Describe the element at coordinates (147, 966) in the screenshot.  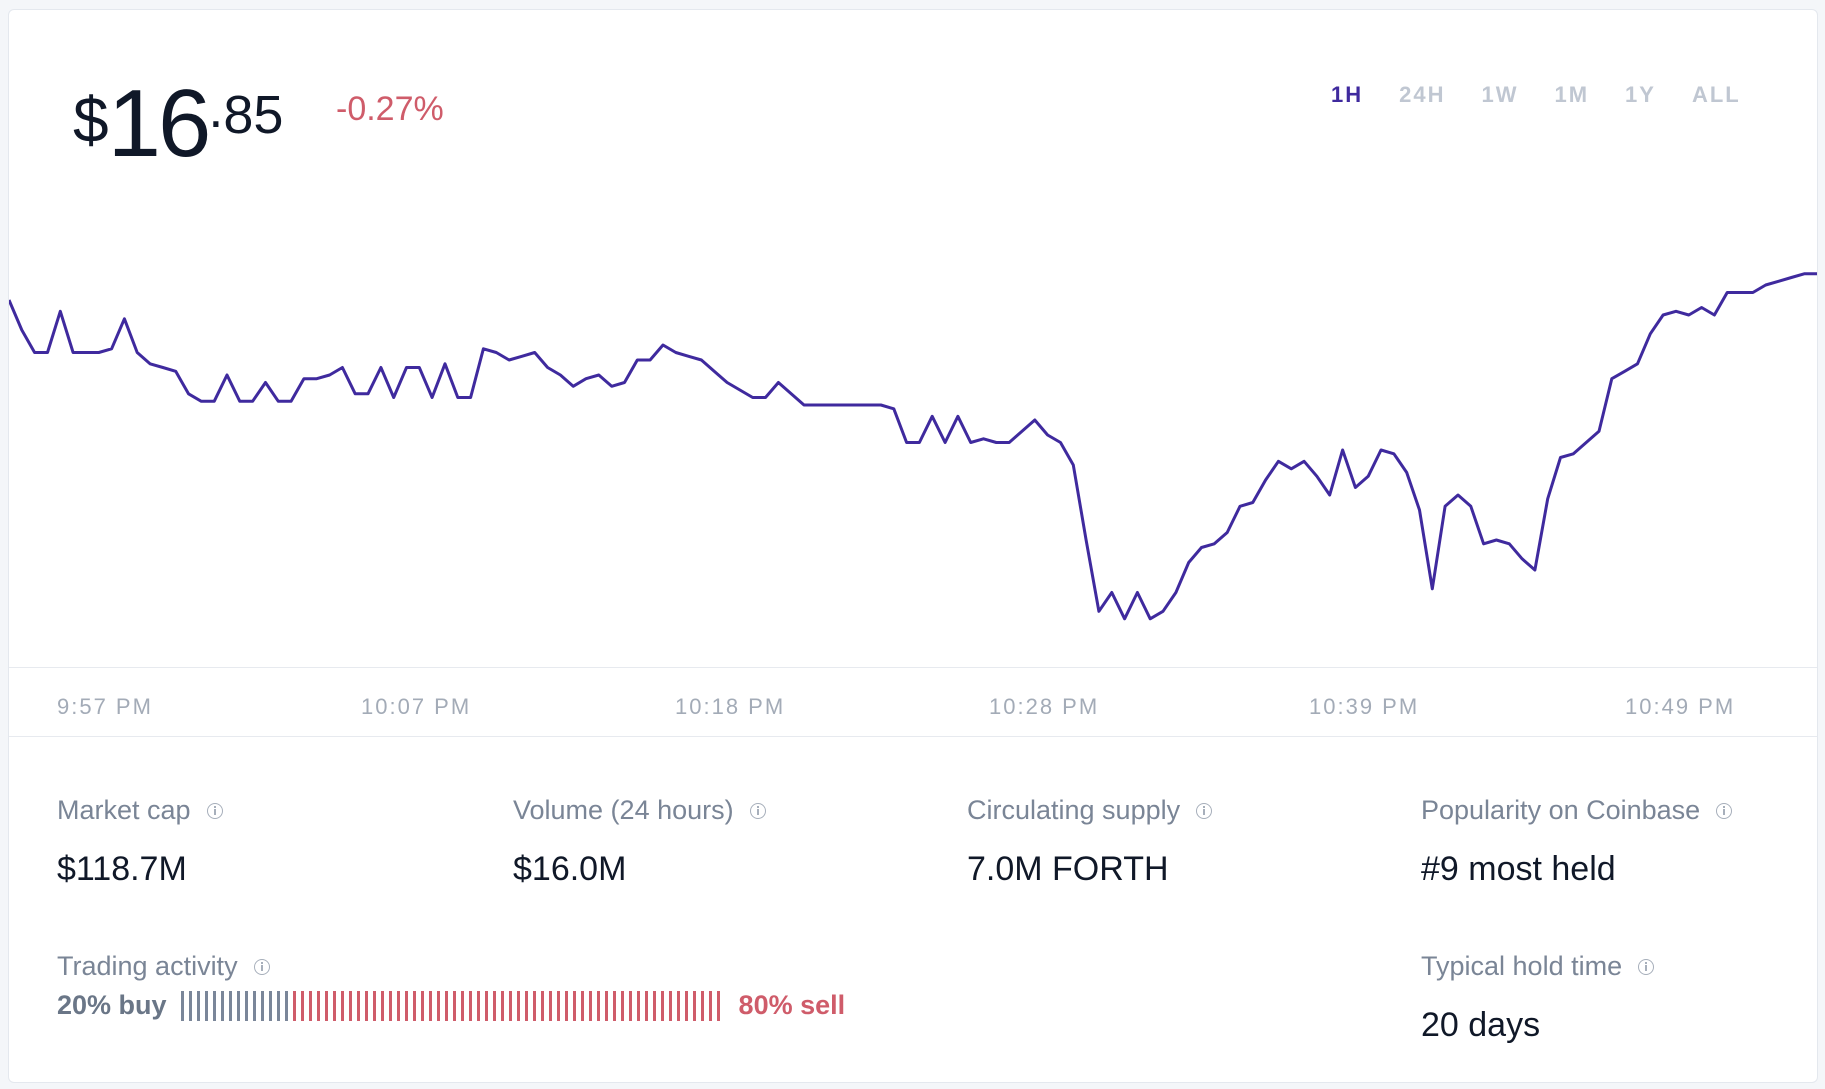
I see `stat-label: Trading activity` at that location.